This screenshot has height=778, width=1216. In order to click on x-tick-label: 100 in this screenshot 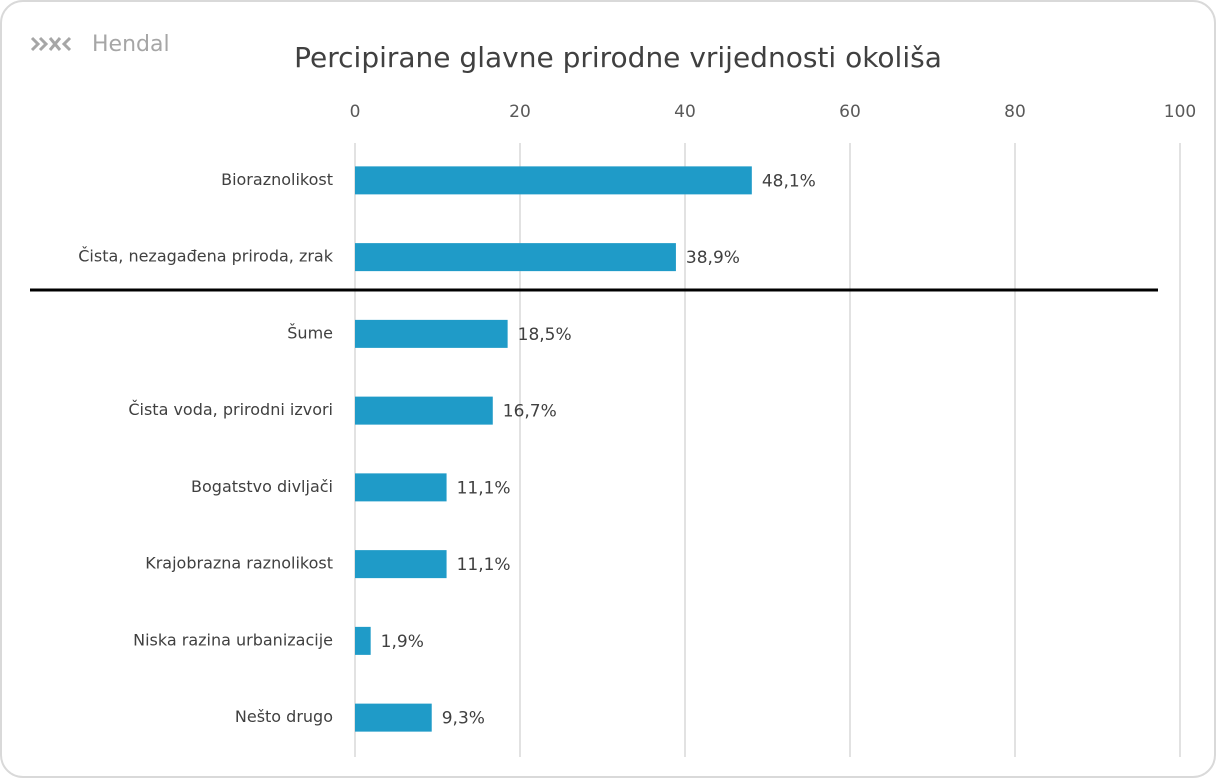, I will do `click(1180, 112)`.